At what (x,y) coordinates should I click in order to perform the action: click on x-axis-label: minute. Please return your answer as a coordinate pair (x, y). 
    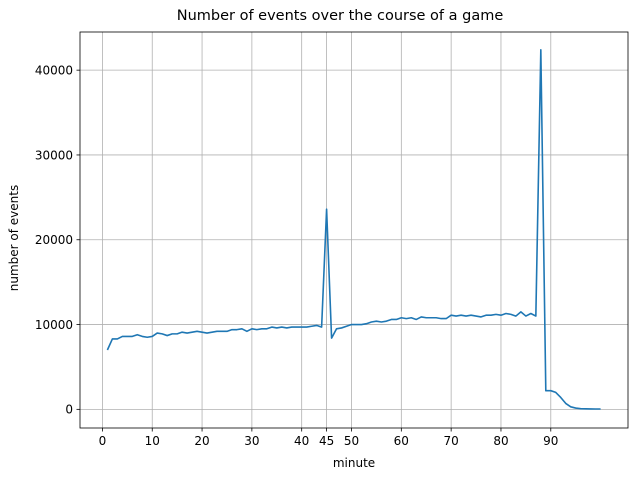
    Looking at the image, I should click on (354, 463).